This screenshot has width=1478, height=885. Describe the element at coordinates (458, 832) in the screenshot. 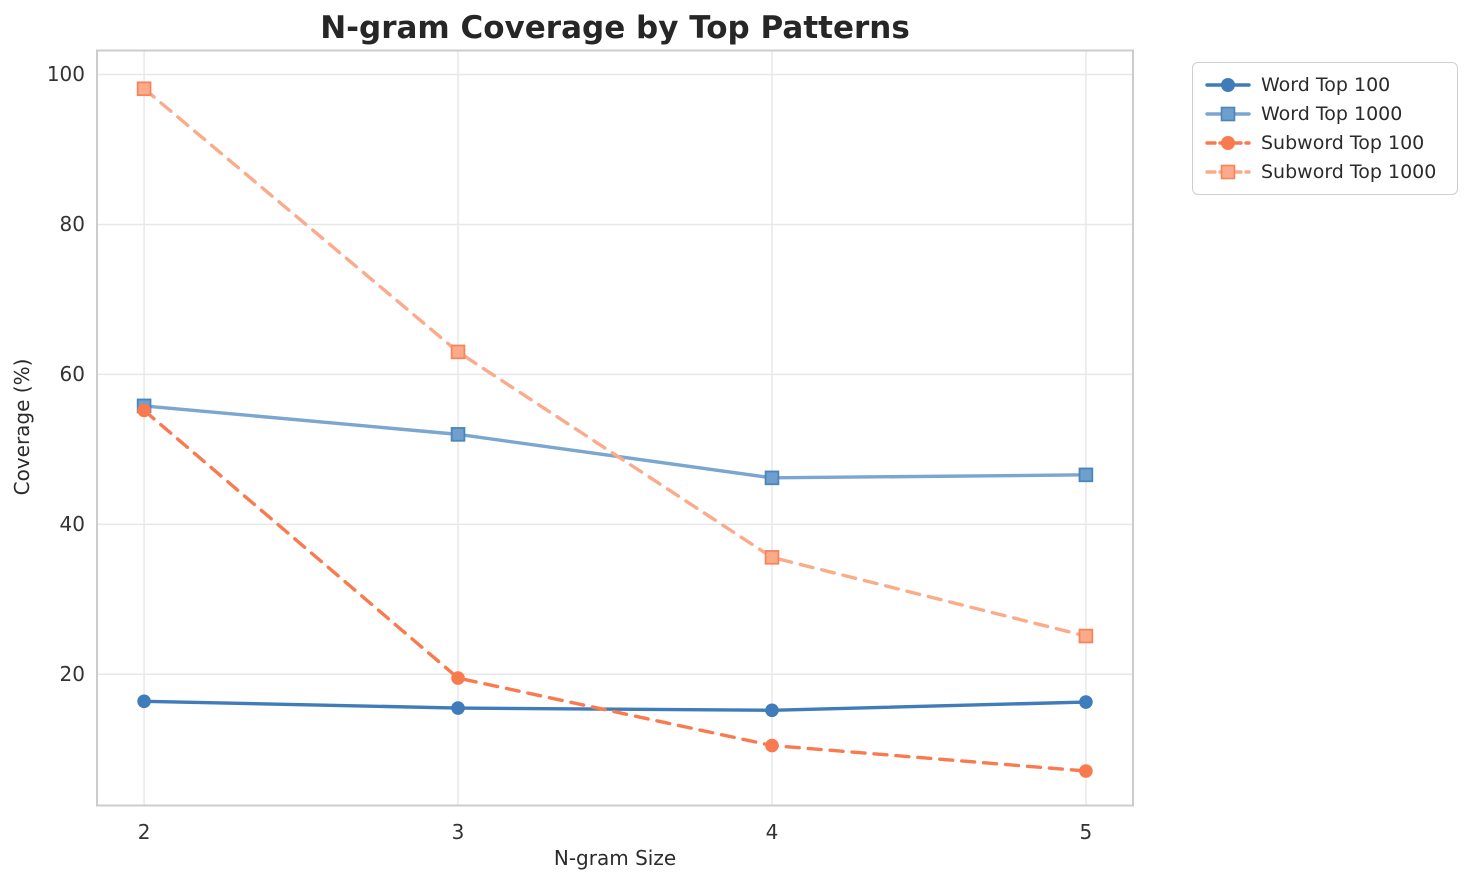

I see `x-tick-label: 3` at that location.